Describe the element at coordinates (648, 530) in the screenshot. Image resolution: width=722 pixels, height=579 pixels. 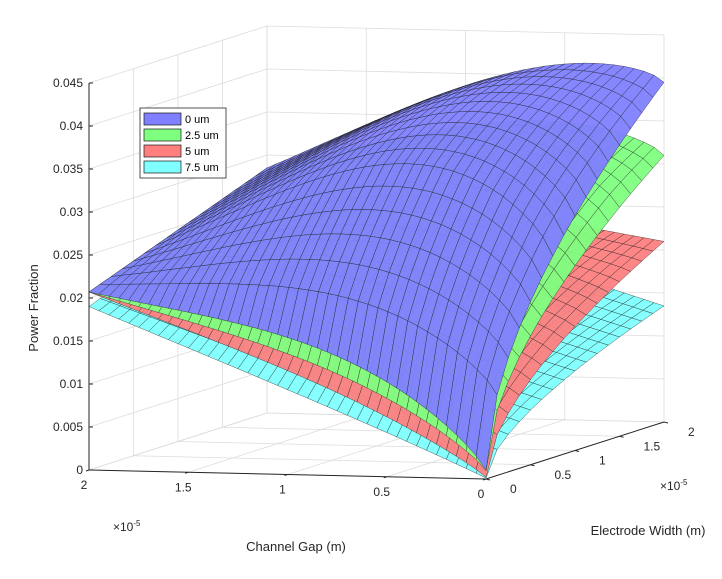
I see `y-axis-label: Electrode Width (m)` at that location.